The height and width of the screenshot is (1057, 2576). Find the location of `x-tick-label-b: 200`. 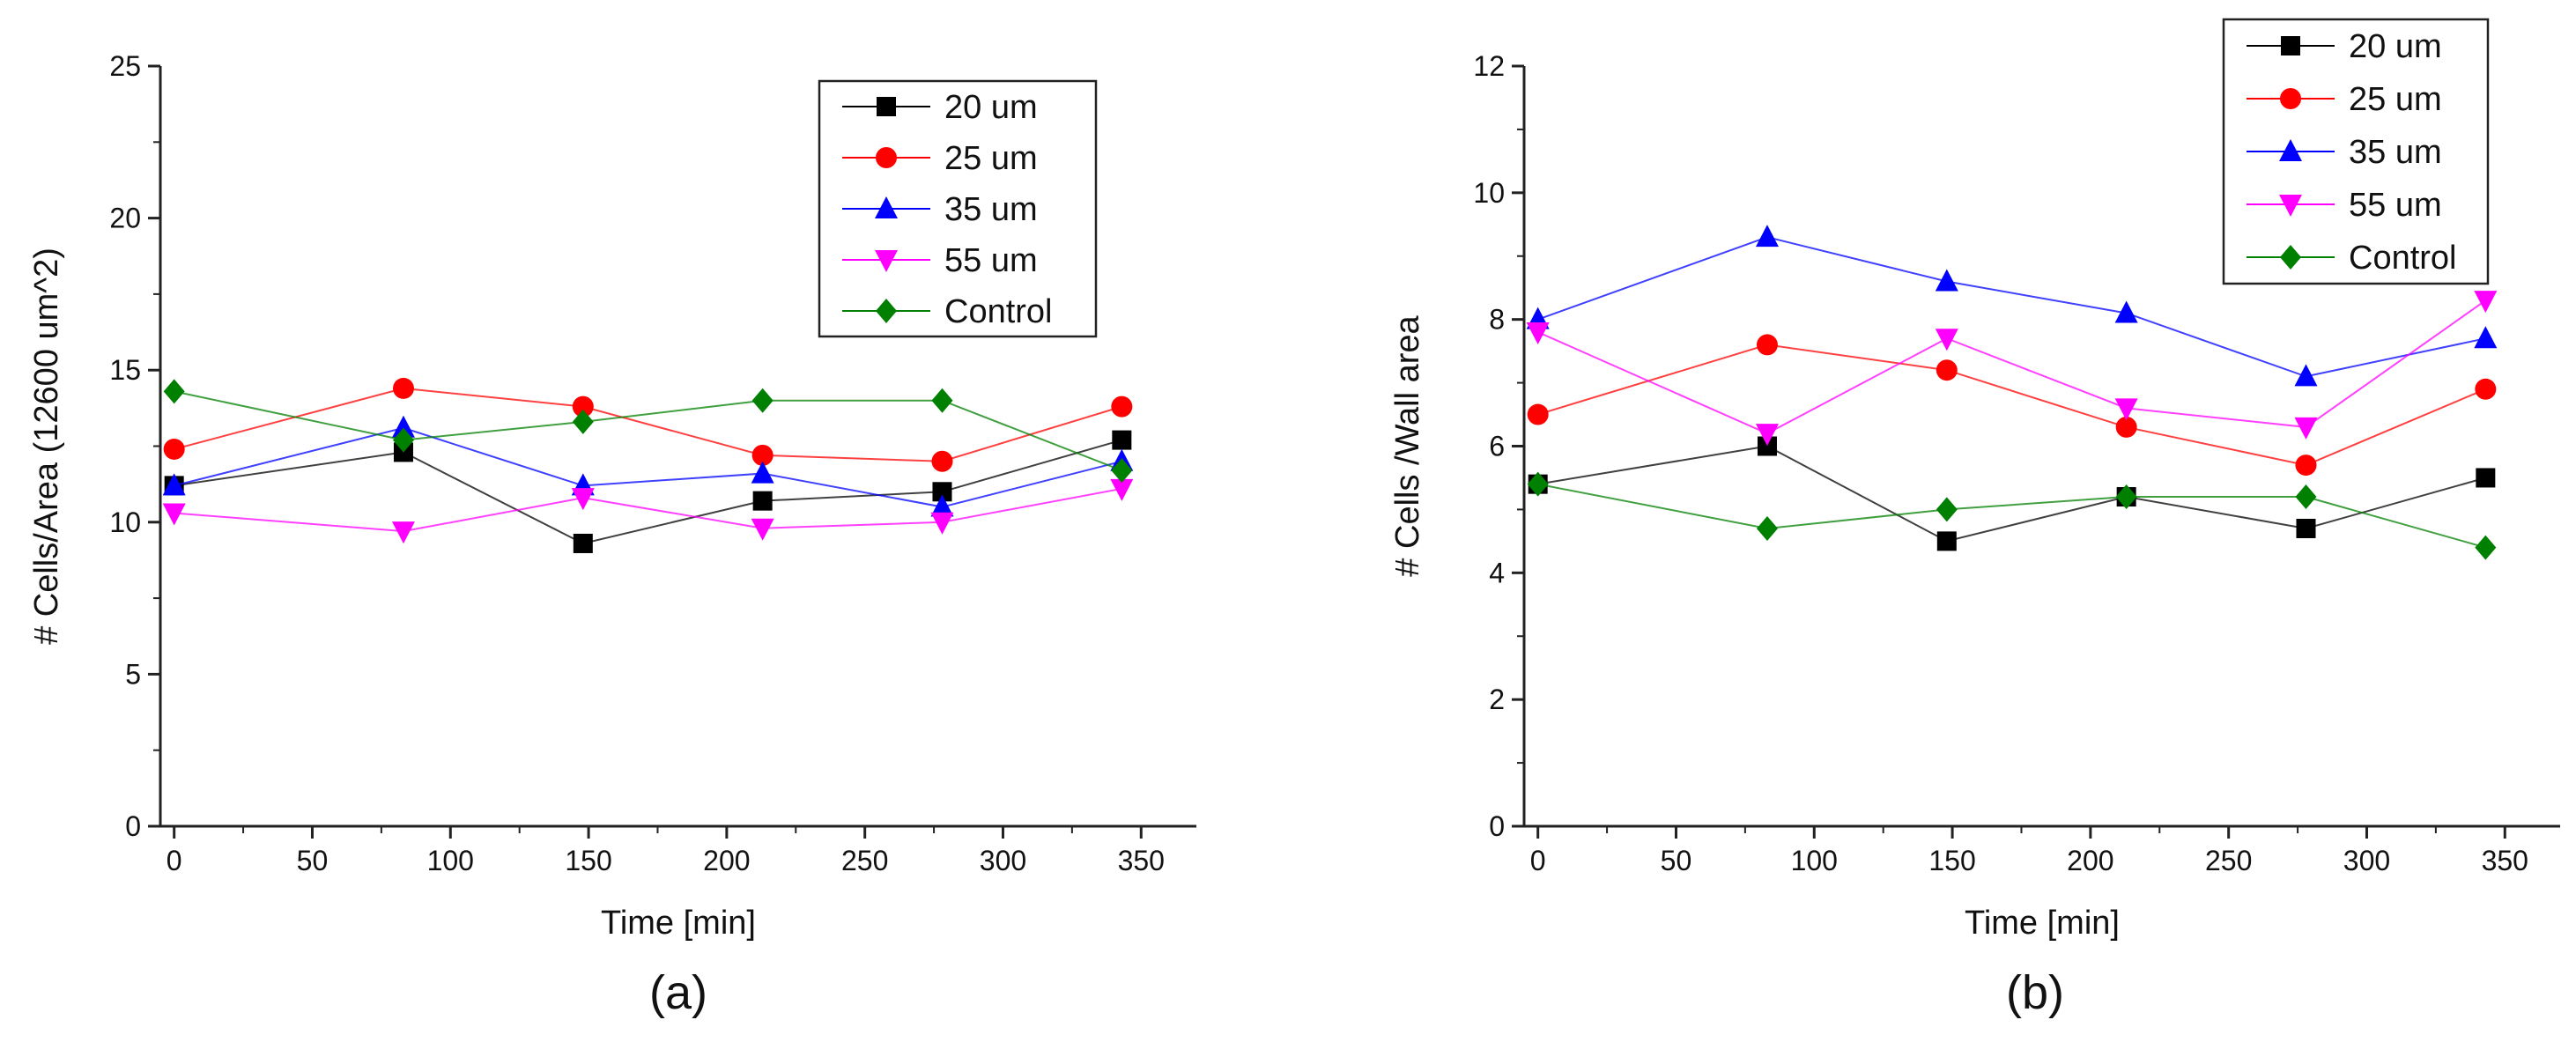

x-tick-label-b: 200 is located at coordinates (2090, 860).